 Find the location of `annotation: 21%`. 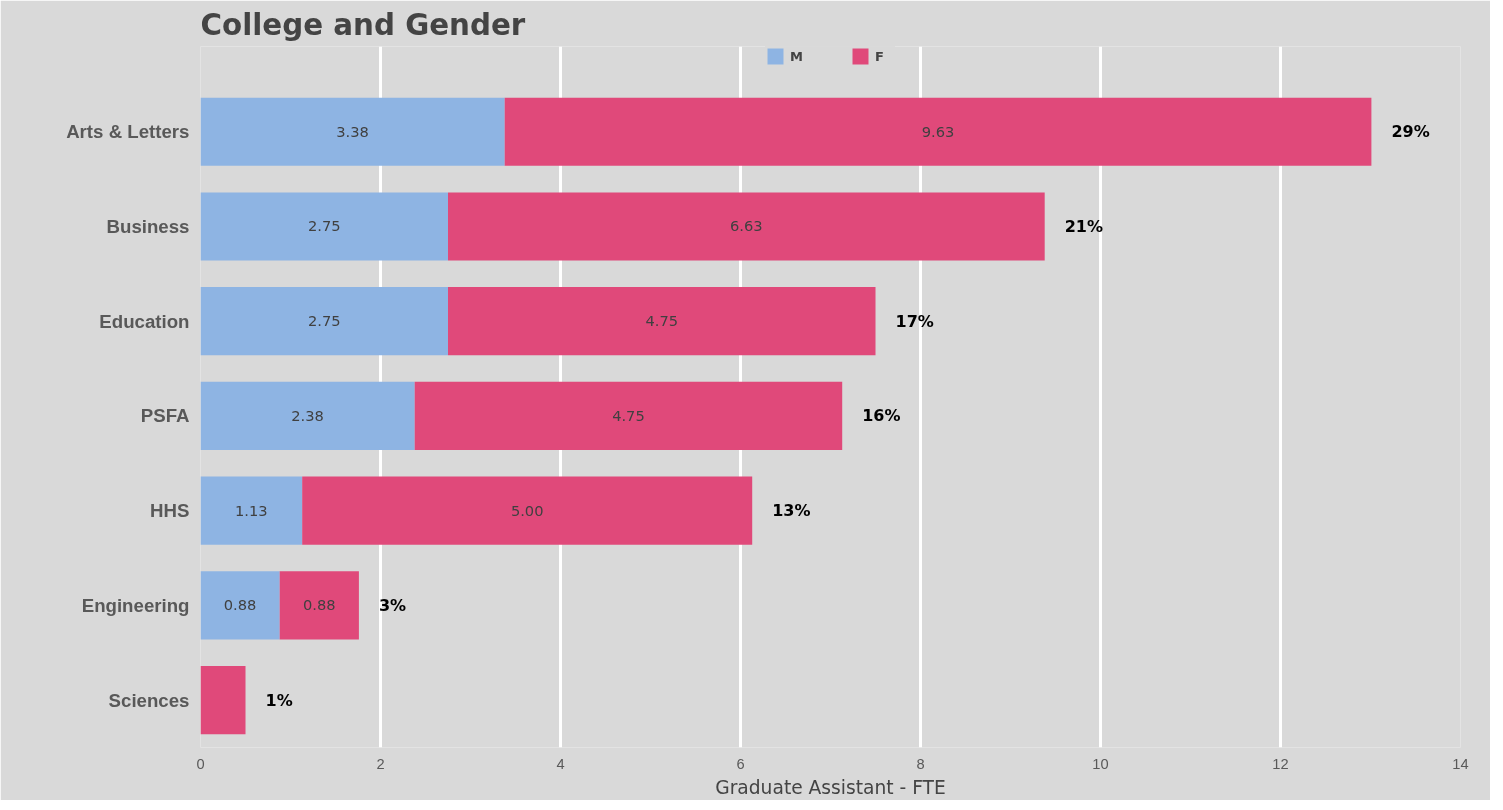

annotation: 21% is located at coordinates (1083, 226).